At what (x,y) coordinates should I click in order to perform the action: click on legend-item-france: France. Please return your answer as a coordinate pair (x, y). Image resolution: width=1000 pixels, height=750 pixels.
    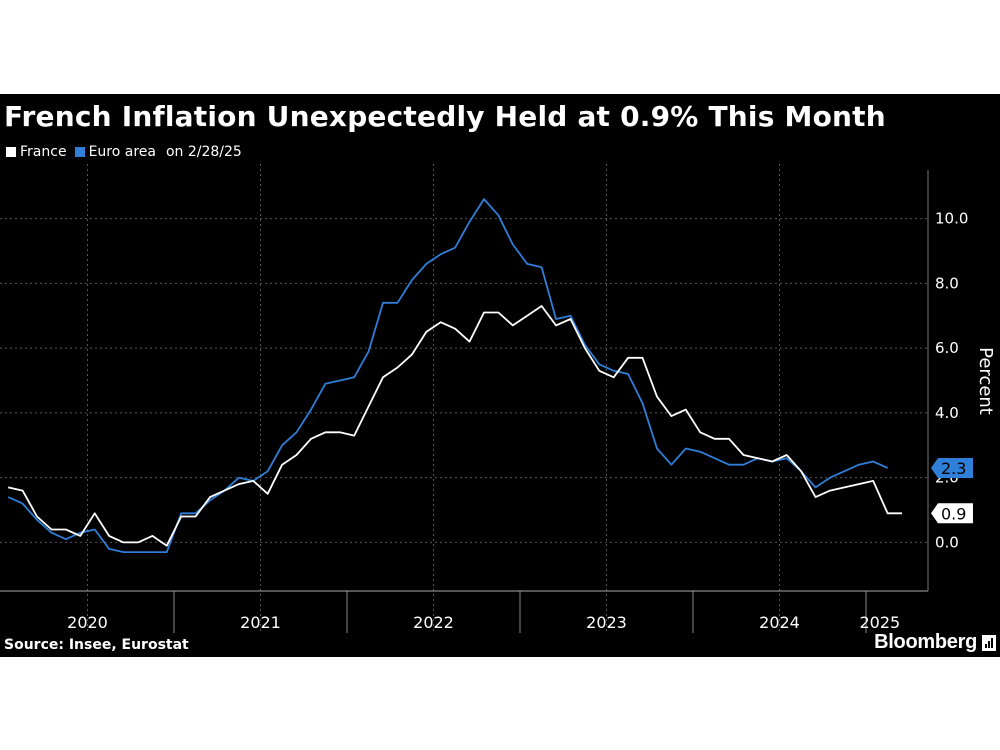
    Looking at the image, I should click on (36, 152).